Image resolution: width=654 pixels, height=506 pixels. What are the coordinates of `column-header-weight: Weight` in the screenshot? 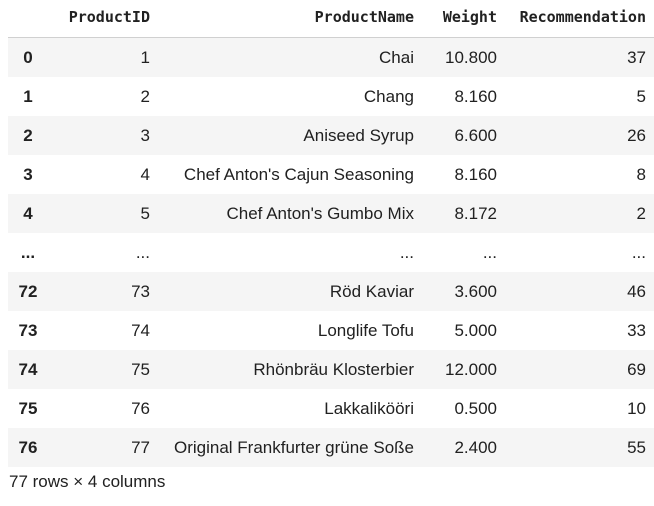 It's located at (463, 19).